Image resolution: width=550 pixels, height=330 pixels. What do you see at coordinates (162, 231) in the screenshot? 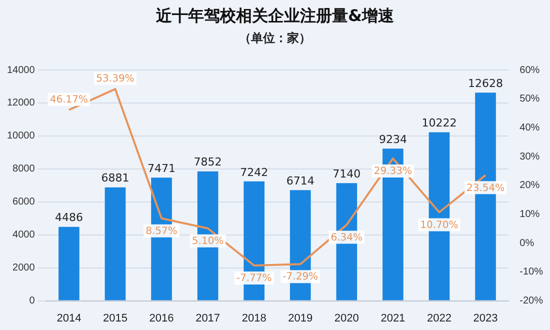
I see `data-label: 8.57%` at bounding box center [162, 231].